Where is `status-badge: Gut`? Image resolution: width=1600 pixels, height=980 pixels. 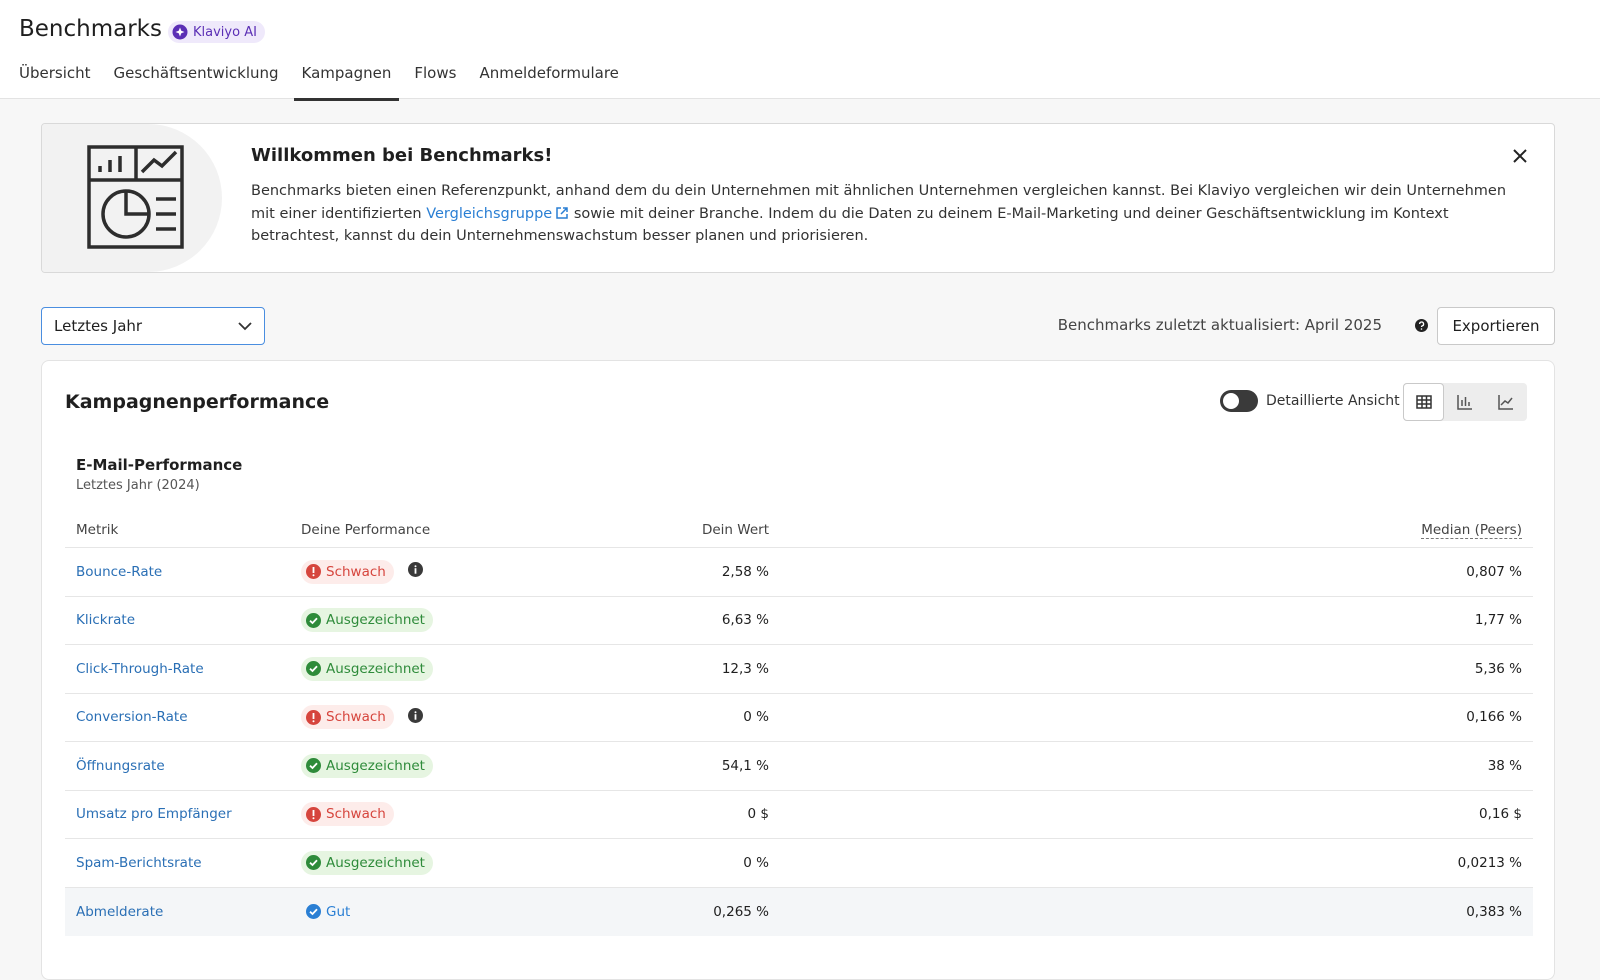 status-badge: Gut is located at coordinates (329, 912).